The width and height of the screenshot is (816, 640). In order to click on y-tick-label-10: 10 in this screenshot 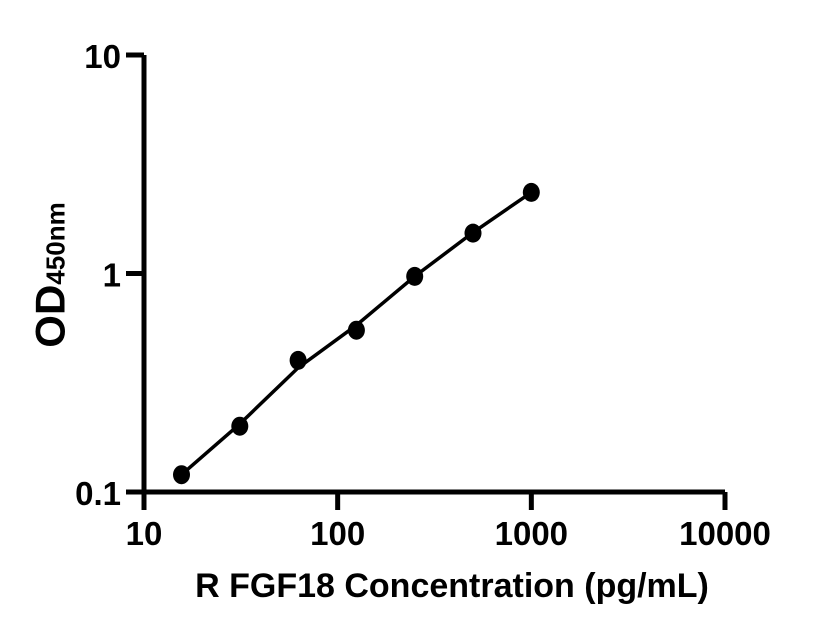, I will do `click(102, 56)`.